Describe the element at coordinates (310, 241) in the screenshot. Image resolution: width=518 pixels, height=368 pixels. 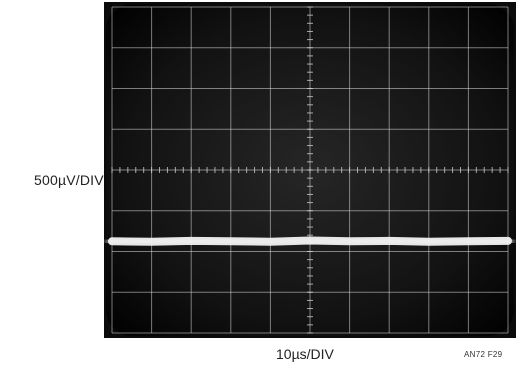
I see `trace-line` at that location.